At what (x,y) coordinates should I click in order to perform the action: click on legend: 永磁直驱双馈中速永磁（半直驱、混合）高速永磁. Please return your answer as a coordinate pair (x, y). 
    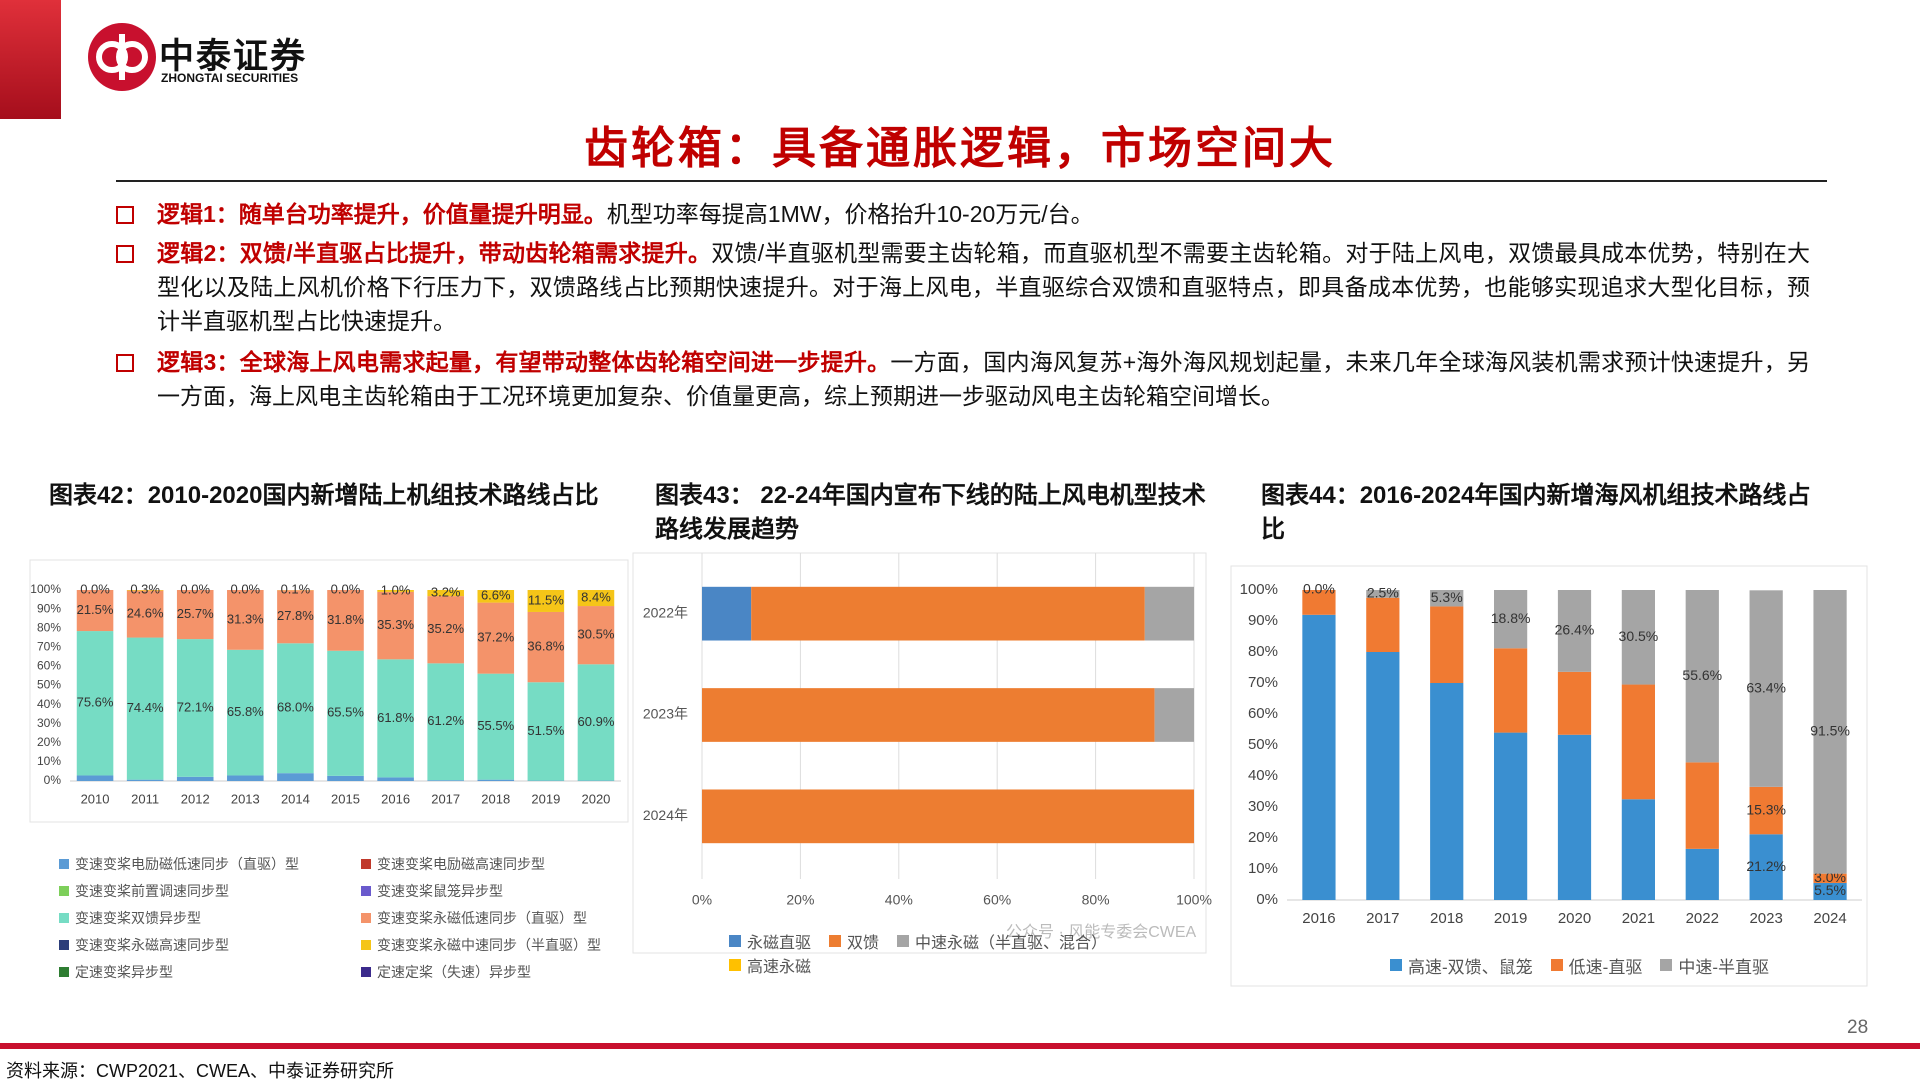
    Looking at the image, I should click on (969, 953).